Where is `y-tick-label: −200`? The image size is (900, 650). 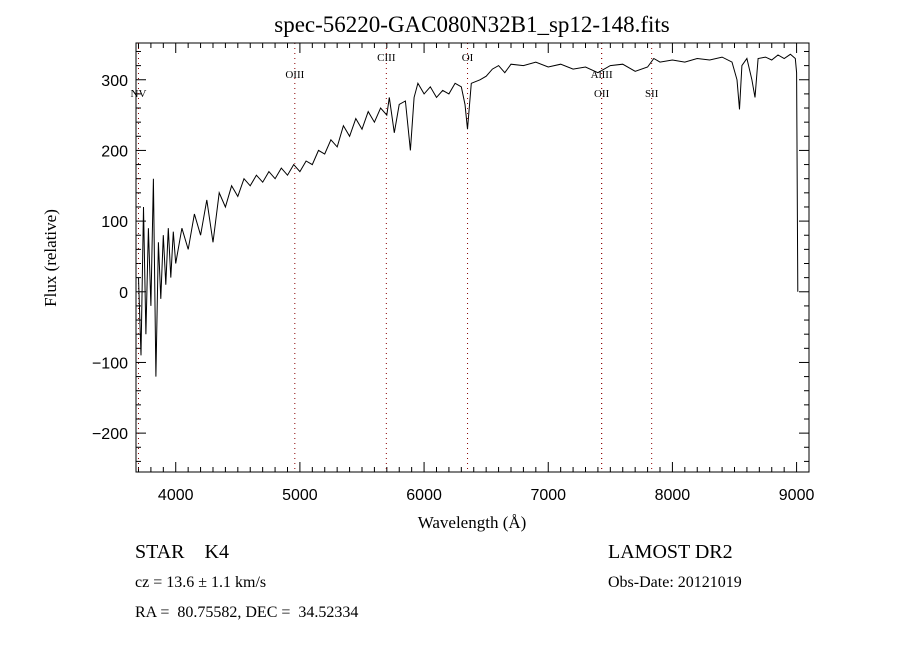
y-tick-label: −200 is located at coordinates (110, 434).